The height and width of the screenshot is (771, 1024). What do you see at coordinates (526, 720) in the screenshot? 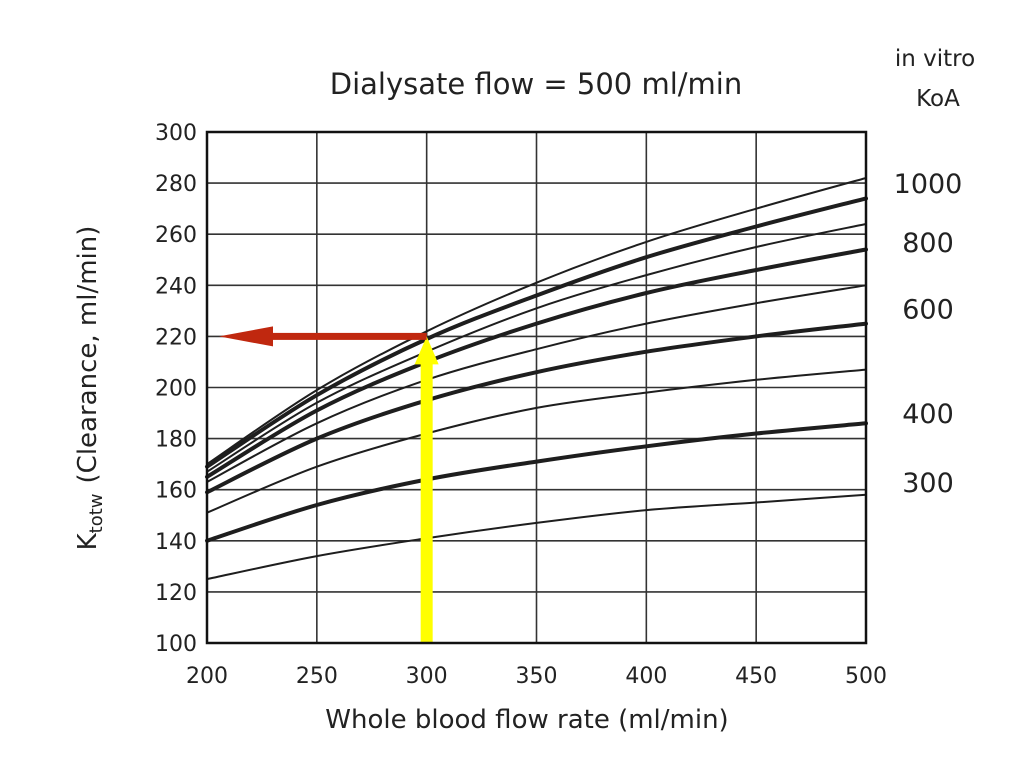
I see `x-axis-label: Whole blood flow rate (ml/min)` at bounding box center [526, 720].